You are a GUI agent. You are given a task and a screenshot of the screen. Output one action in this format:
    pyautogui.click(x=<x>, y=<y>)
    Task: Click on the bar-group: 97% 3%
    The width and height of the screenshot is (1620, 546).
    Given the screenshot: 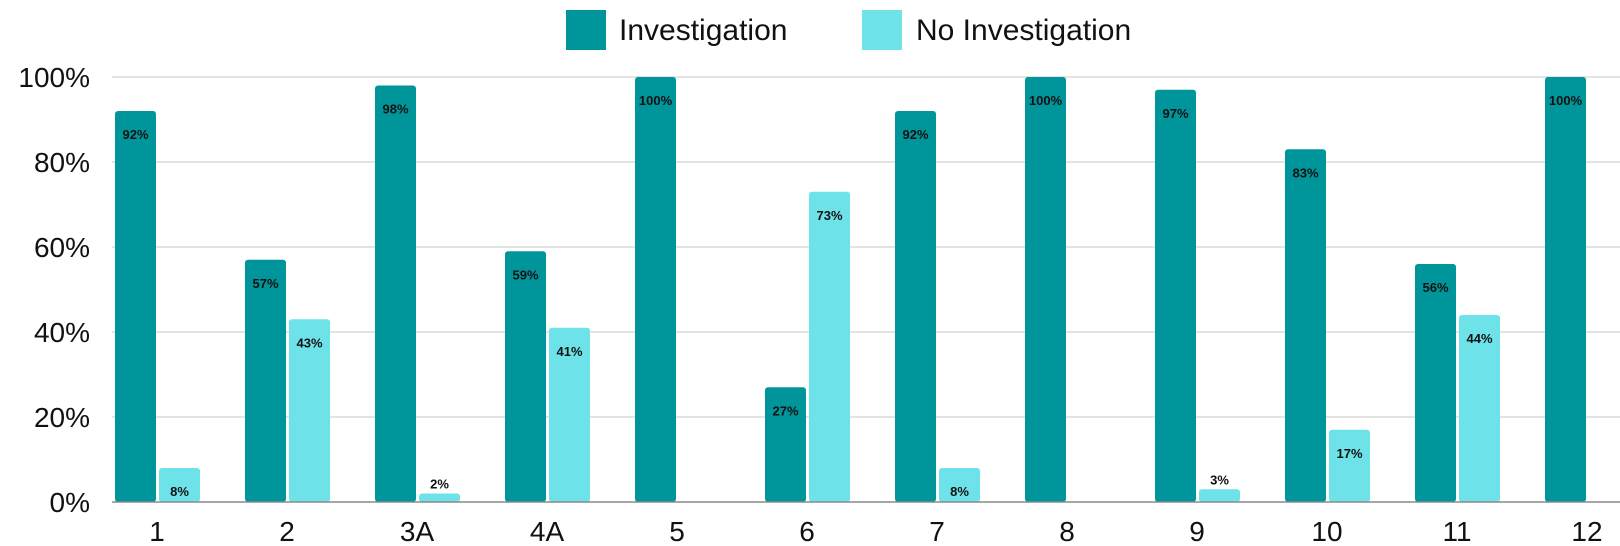 What is the action you would take?
    pyautogui.click(x=1197, y=295)
    